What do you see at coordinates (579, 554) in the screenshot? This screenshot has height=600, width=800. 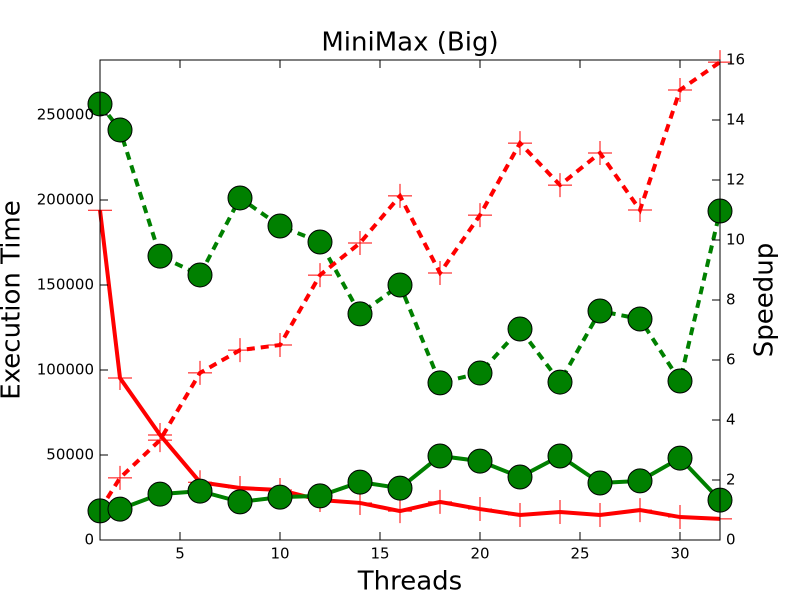 I see `x-tick-label: 25` at bounding box center [579, 554].